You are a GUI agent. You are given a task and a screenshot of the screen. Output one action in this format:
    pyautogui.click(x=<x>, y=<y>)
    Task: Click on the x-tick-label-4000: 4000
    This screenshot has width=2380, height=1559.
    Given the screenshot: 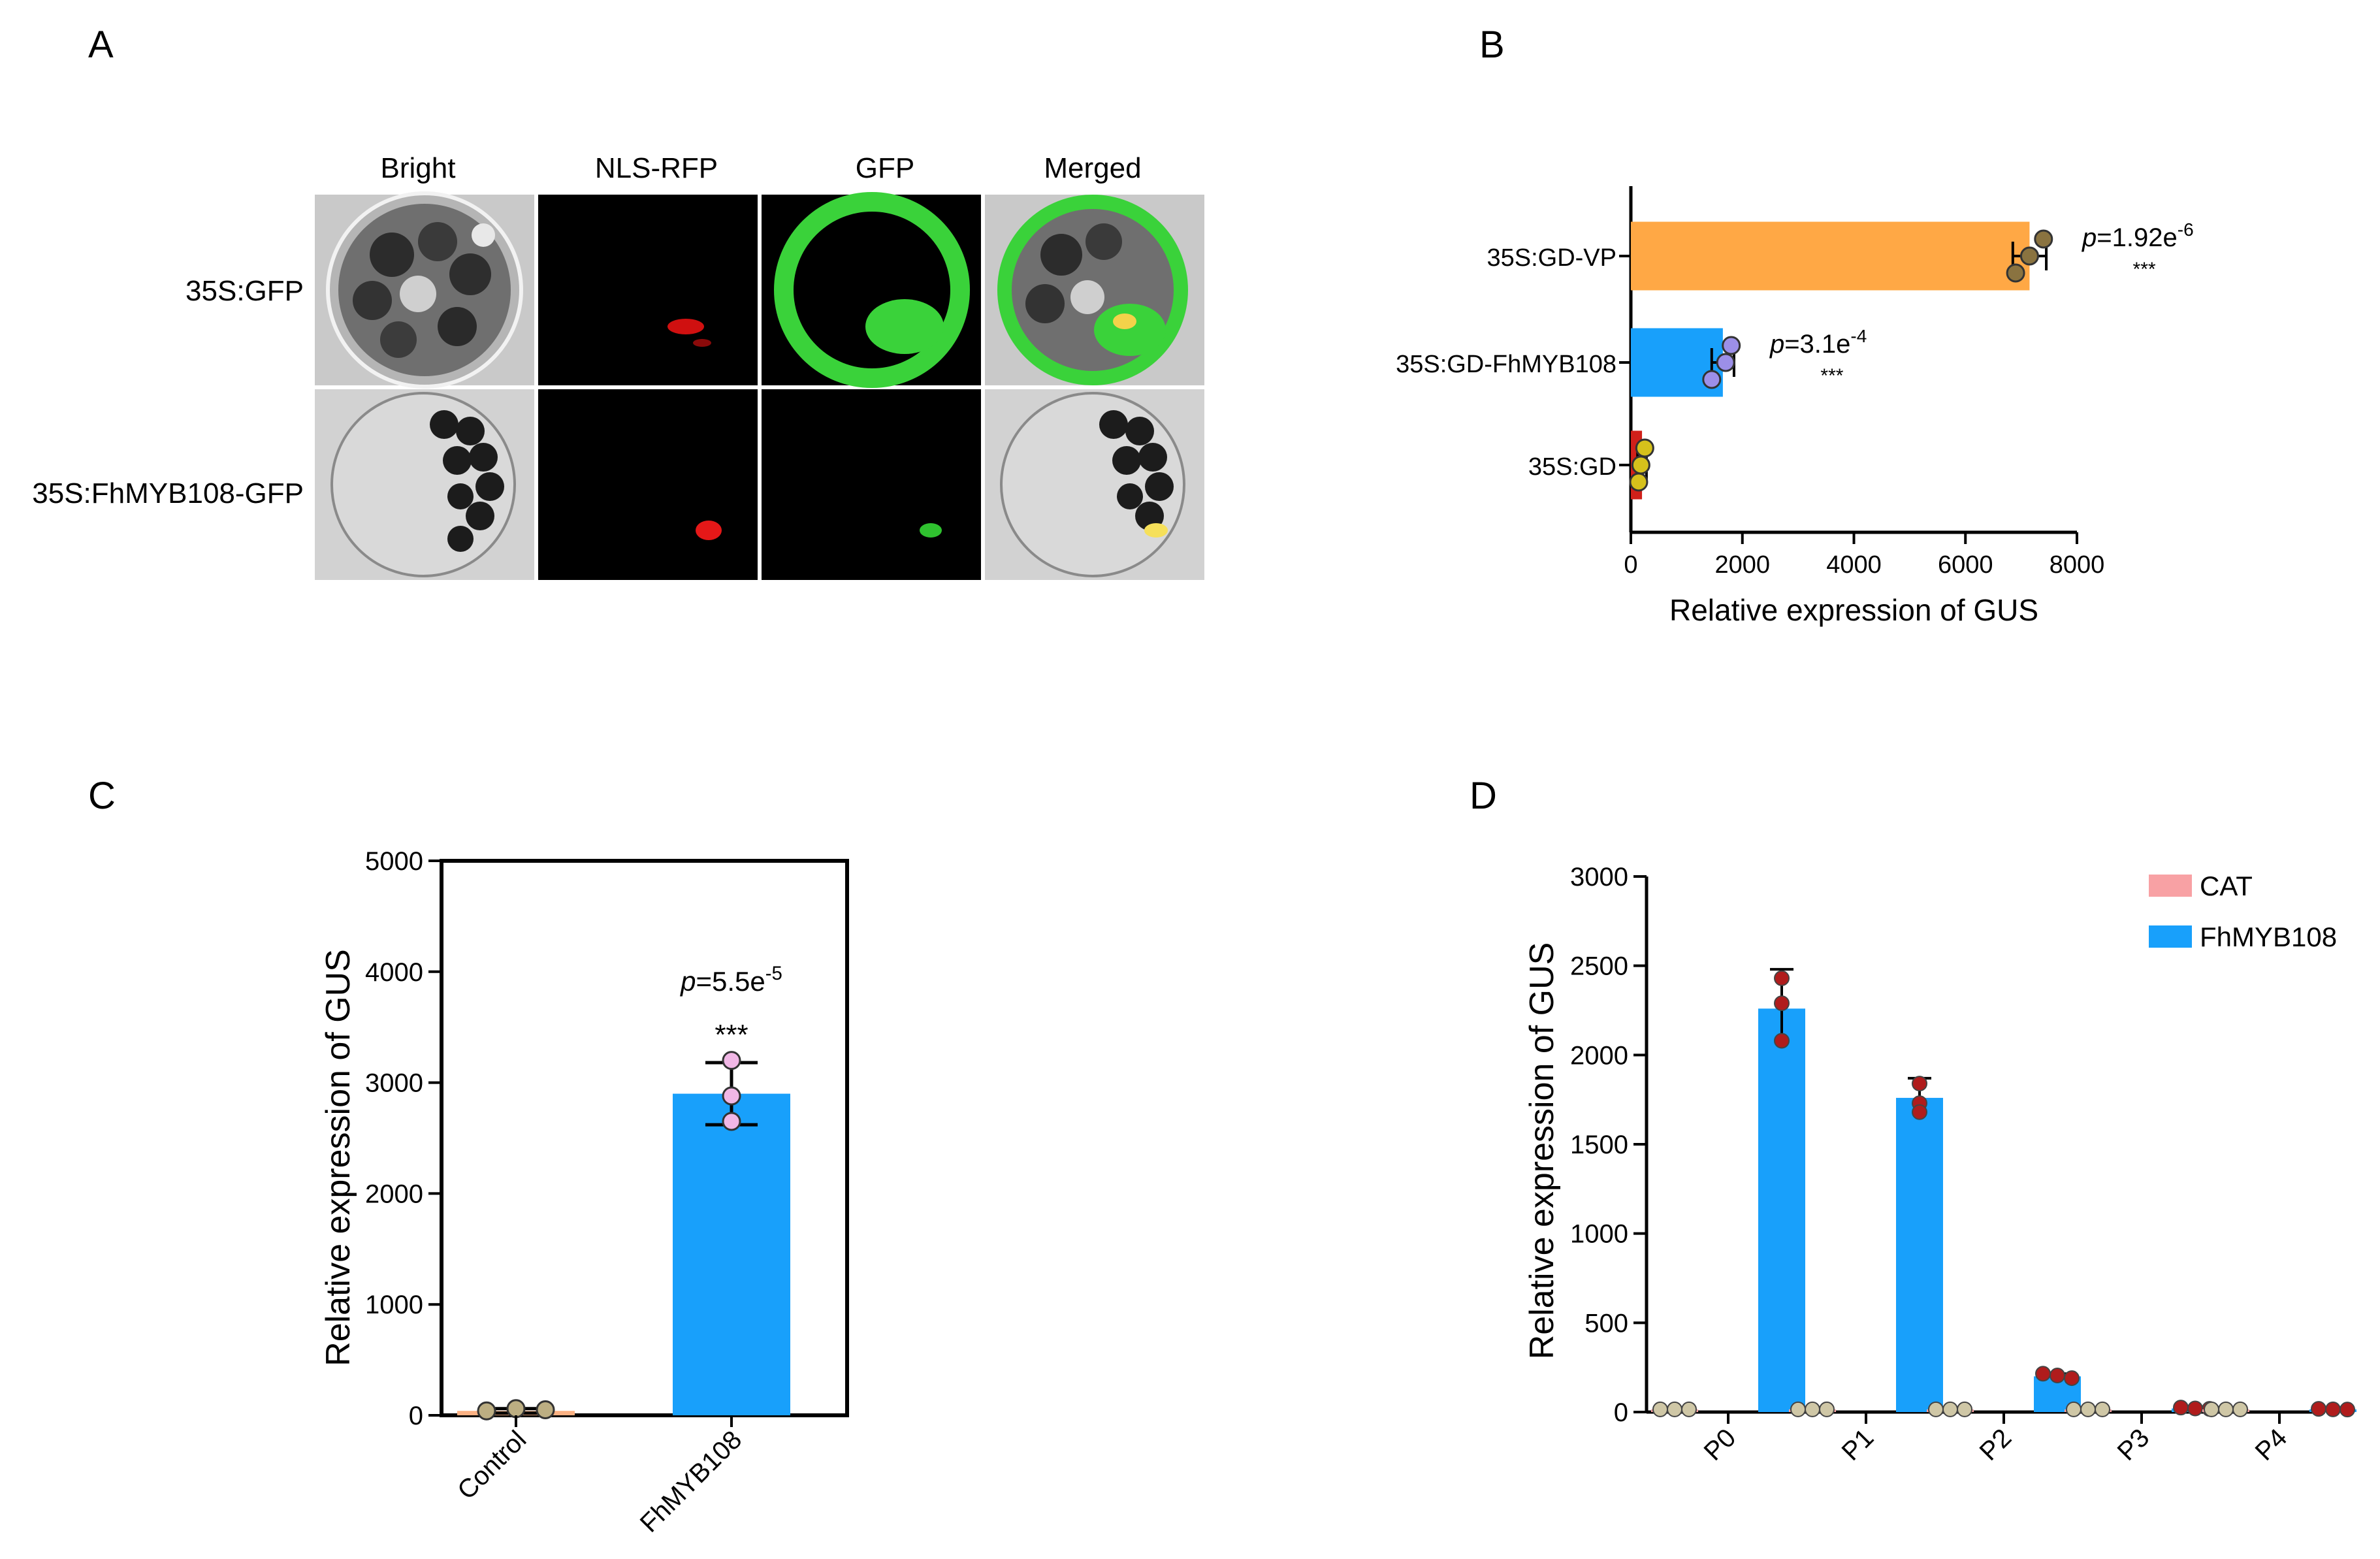 What is the action you would take?
    pyautogui.click(x=1854, y=565)
    